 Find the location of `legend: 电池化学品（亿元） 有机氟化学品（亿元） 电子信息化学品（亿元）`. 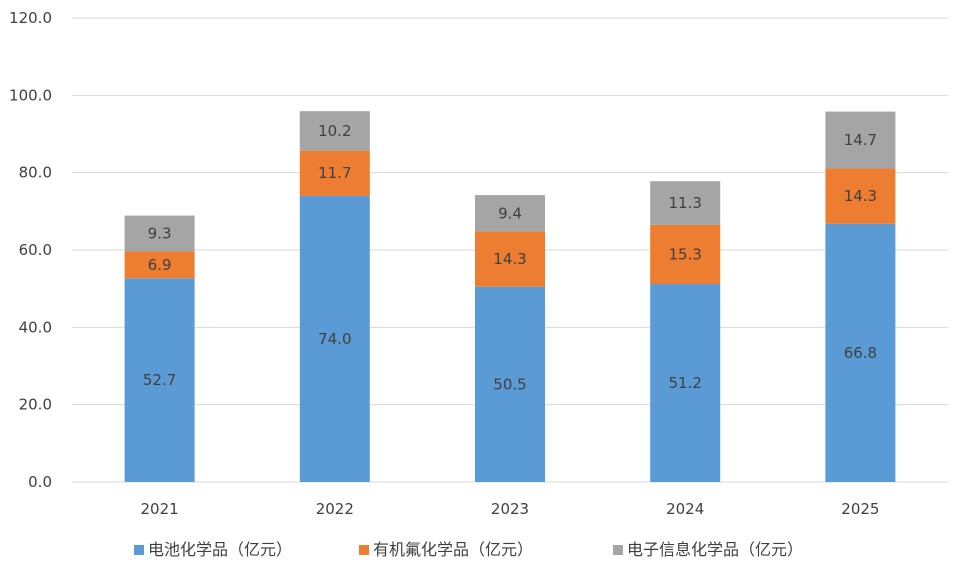

legend: 电池化学品（亿元） 有机氟化学品（亿元） 电子信息化学品（亿元） is located at coordinates (468, 549).